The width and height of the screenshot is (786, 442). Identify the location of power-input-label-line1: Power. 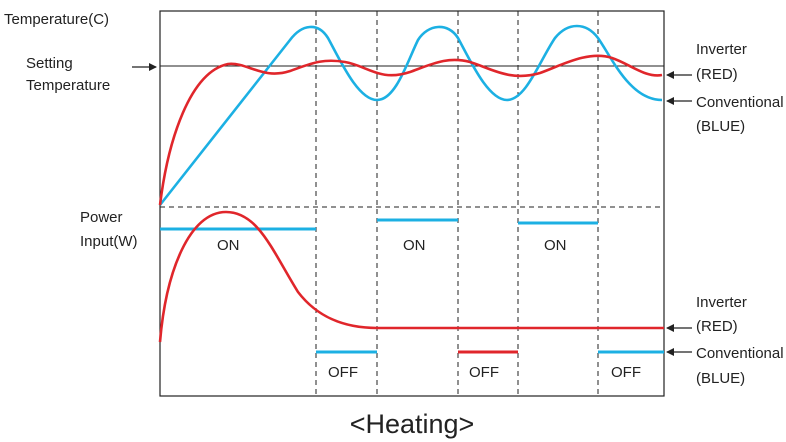
(101, 217).